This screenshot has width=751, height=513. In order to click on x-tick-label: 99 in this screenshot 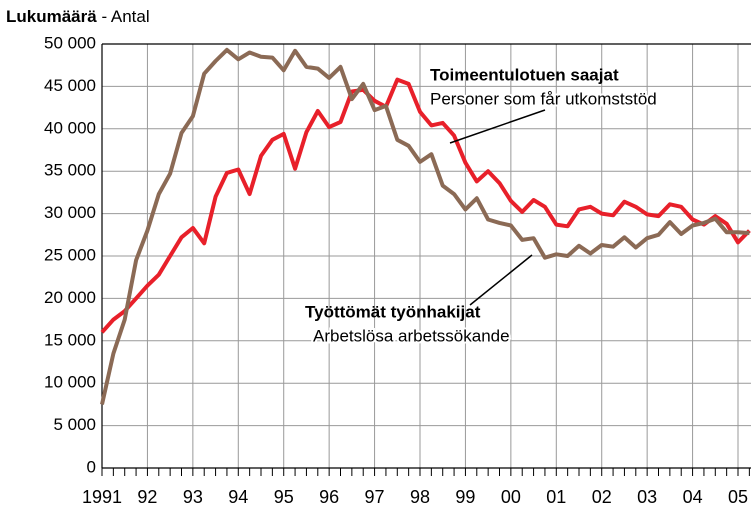, I will do `click(465, 497)`.